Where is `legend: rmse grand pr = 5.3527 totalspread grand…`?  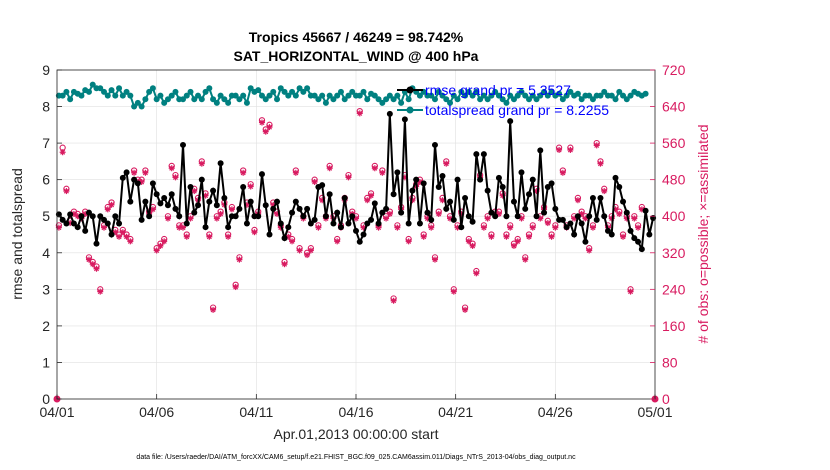 legend: rmse grand pr = 5.3527 totalspread grand… is located at coordinates (503, 100).